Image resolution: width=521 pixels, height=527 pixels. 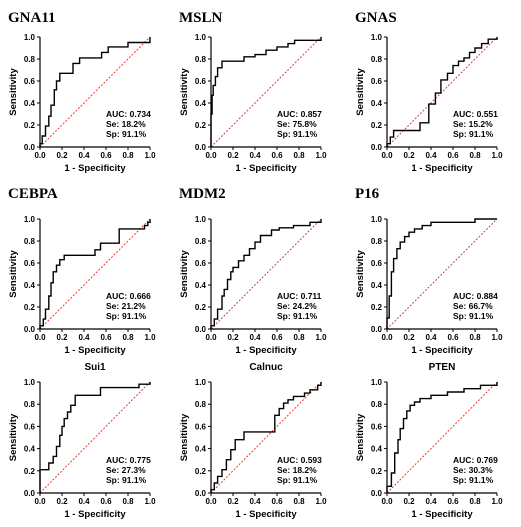 I want to click on auc-label: AUC: 0.769, so click(x=475, y=460).